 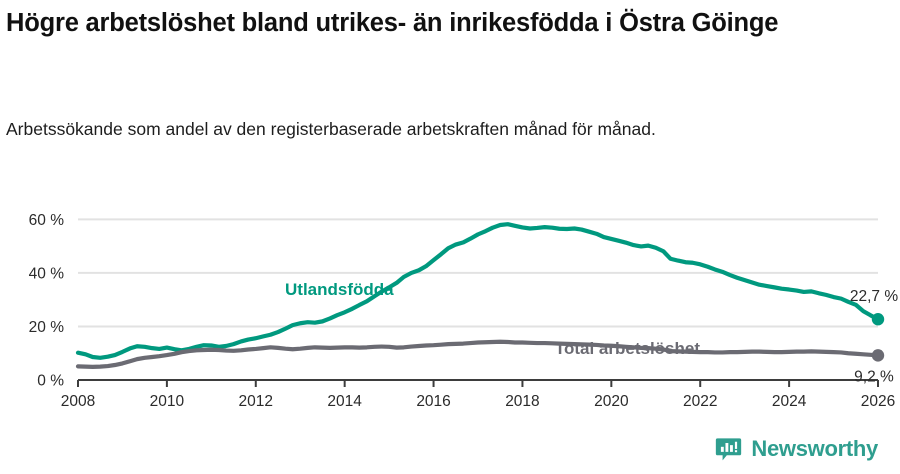 I want to click on y-tick-label: 60 %, so click(x=47, y=220).